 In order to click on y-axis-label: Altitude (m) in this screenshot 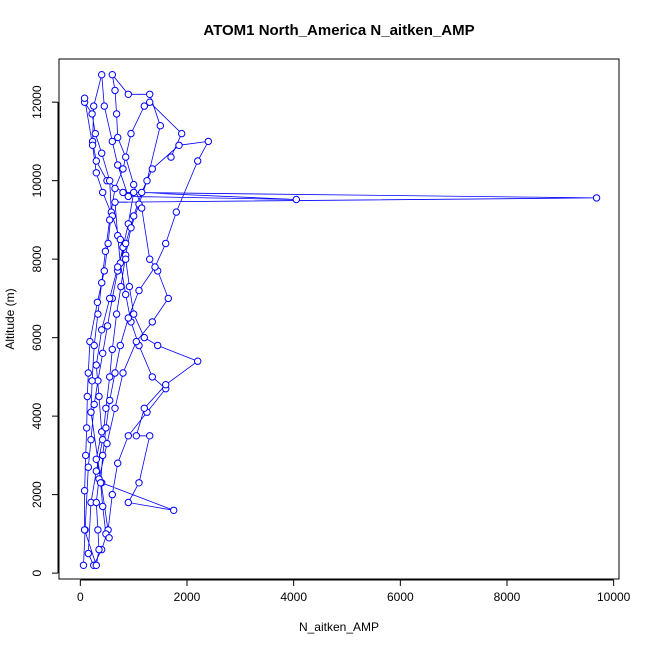, I will do `click(10, 318)`.